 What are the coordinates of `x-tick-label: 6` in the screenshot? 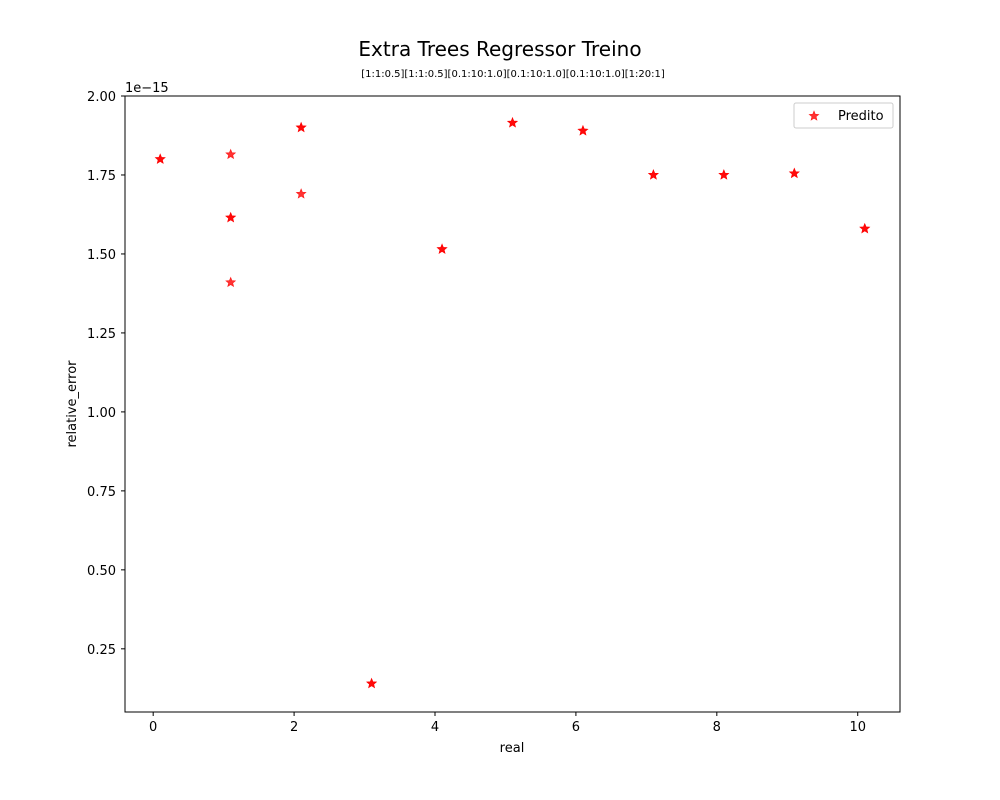 It's located at (576, 727).